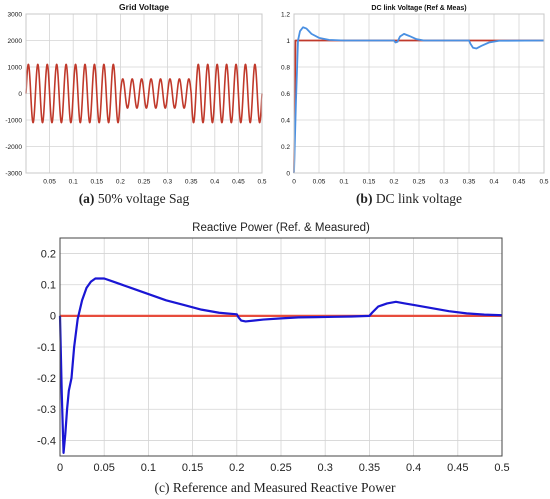 Image resolution: width=550 pixels, height=499 pixels. Describe the element at coordinates (285, 14) in the screenshot. I see `y-tick-label: 1.2` at that location.